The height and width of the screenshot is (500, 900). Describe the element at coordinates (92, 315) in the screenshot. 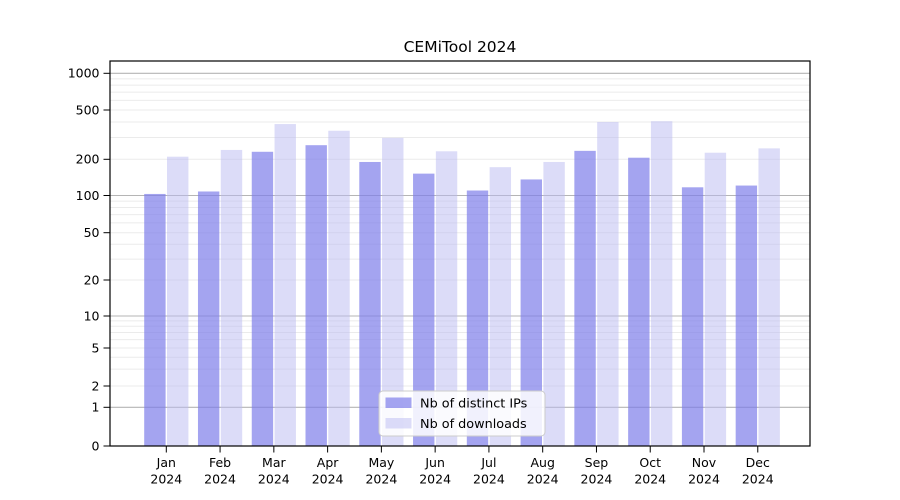

I see `y-tick-label: 10` at that location.